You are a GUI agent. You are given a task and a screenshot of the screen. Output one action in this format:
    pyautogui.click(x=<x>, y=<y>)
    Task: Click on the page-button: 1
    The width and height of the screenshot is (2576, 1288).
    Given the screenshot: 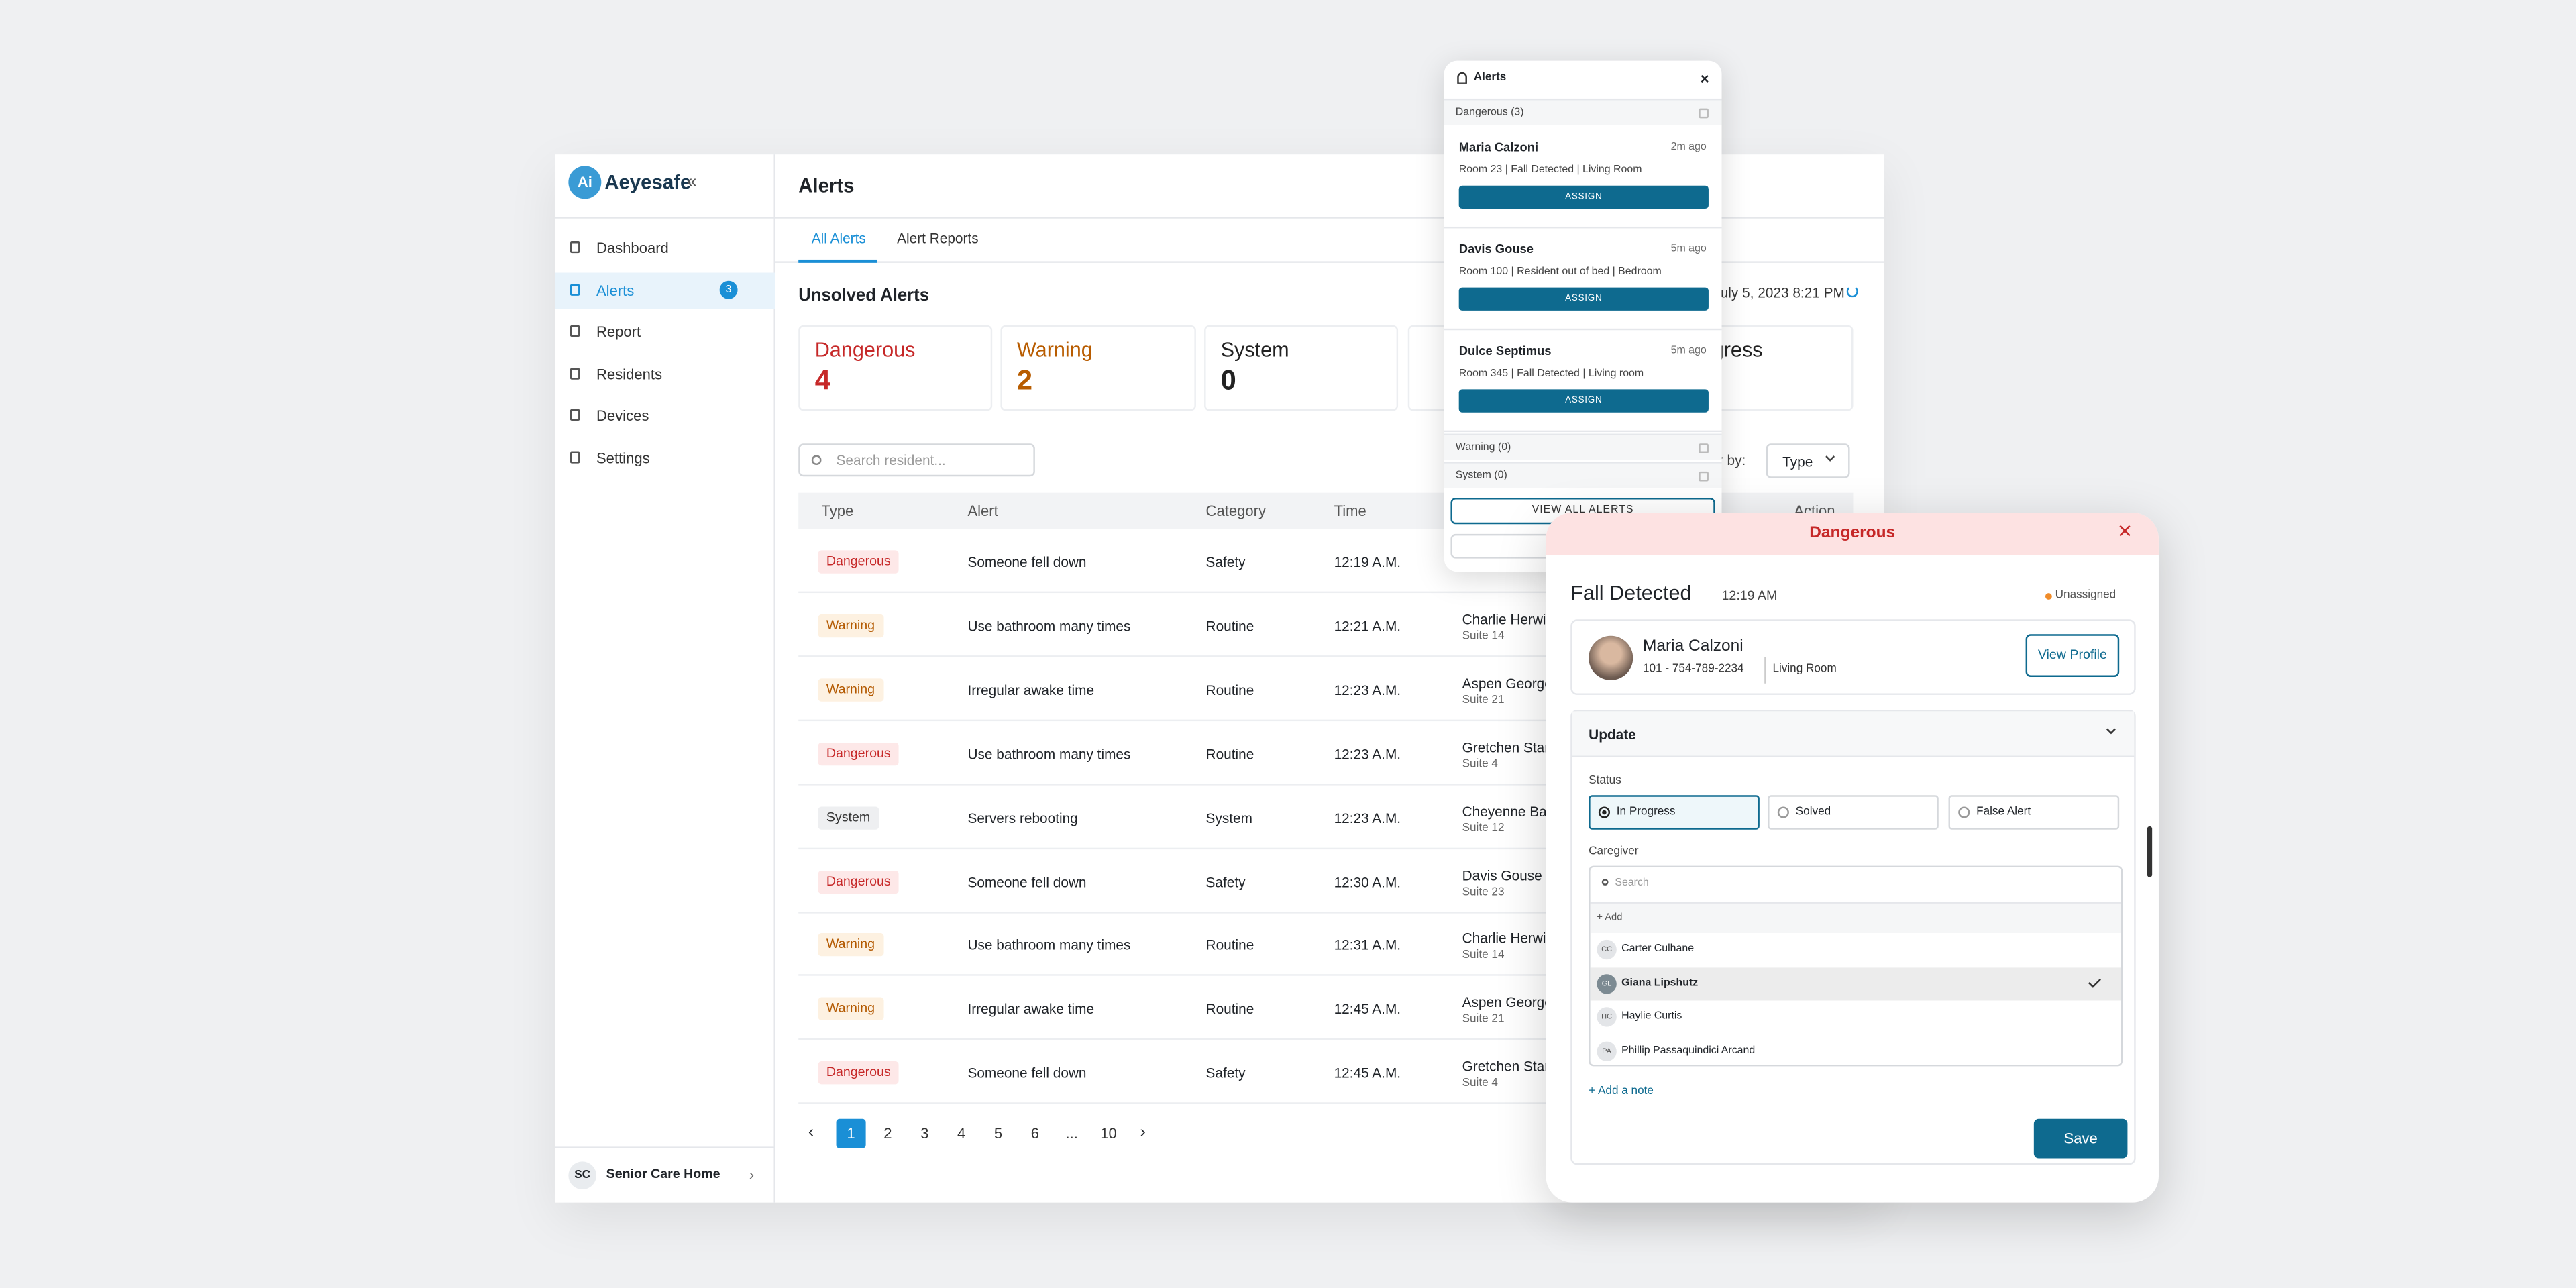 What is the action you would take?
    pyautogui.click(x=851, y=1133)
    